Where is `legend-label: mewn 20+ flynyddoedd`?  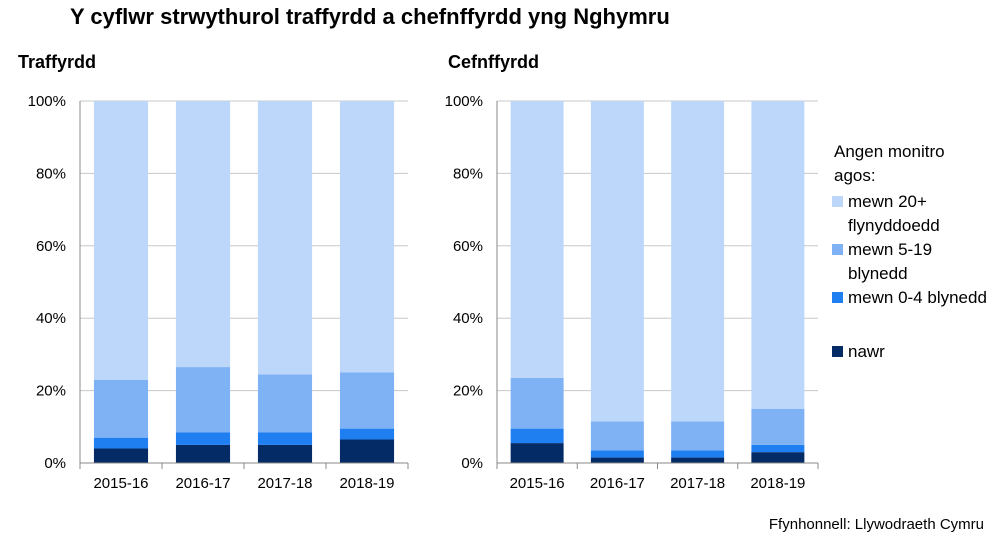 legend-label: mewn 20+ flynyddoedd is located at coordinates (894, 213).